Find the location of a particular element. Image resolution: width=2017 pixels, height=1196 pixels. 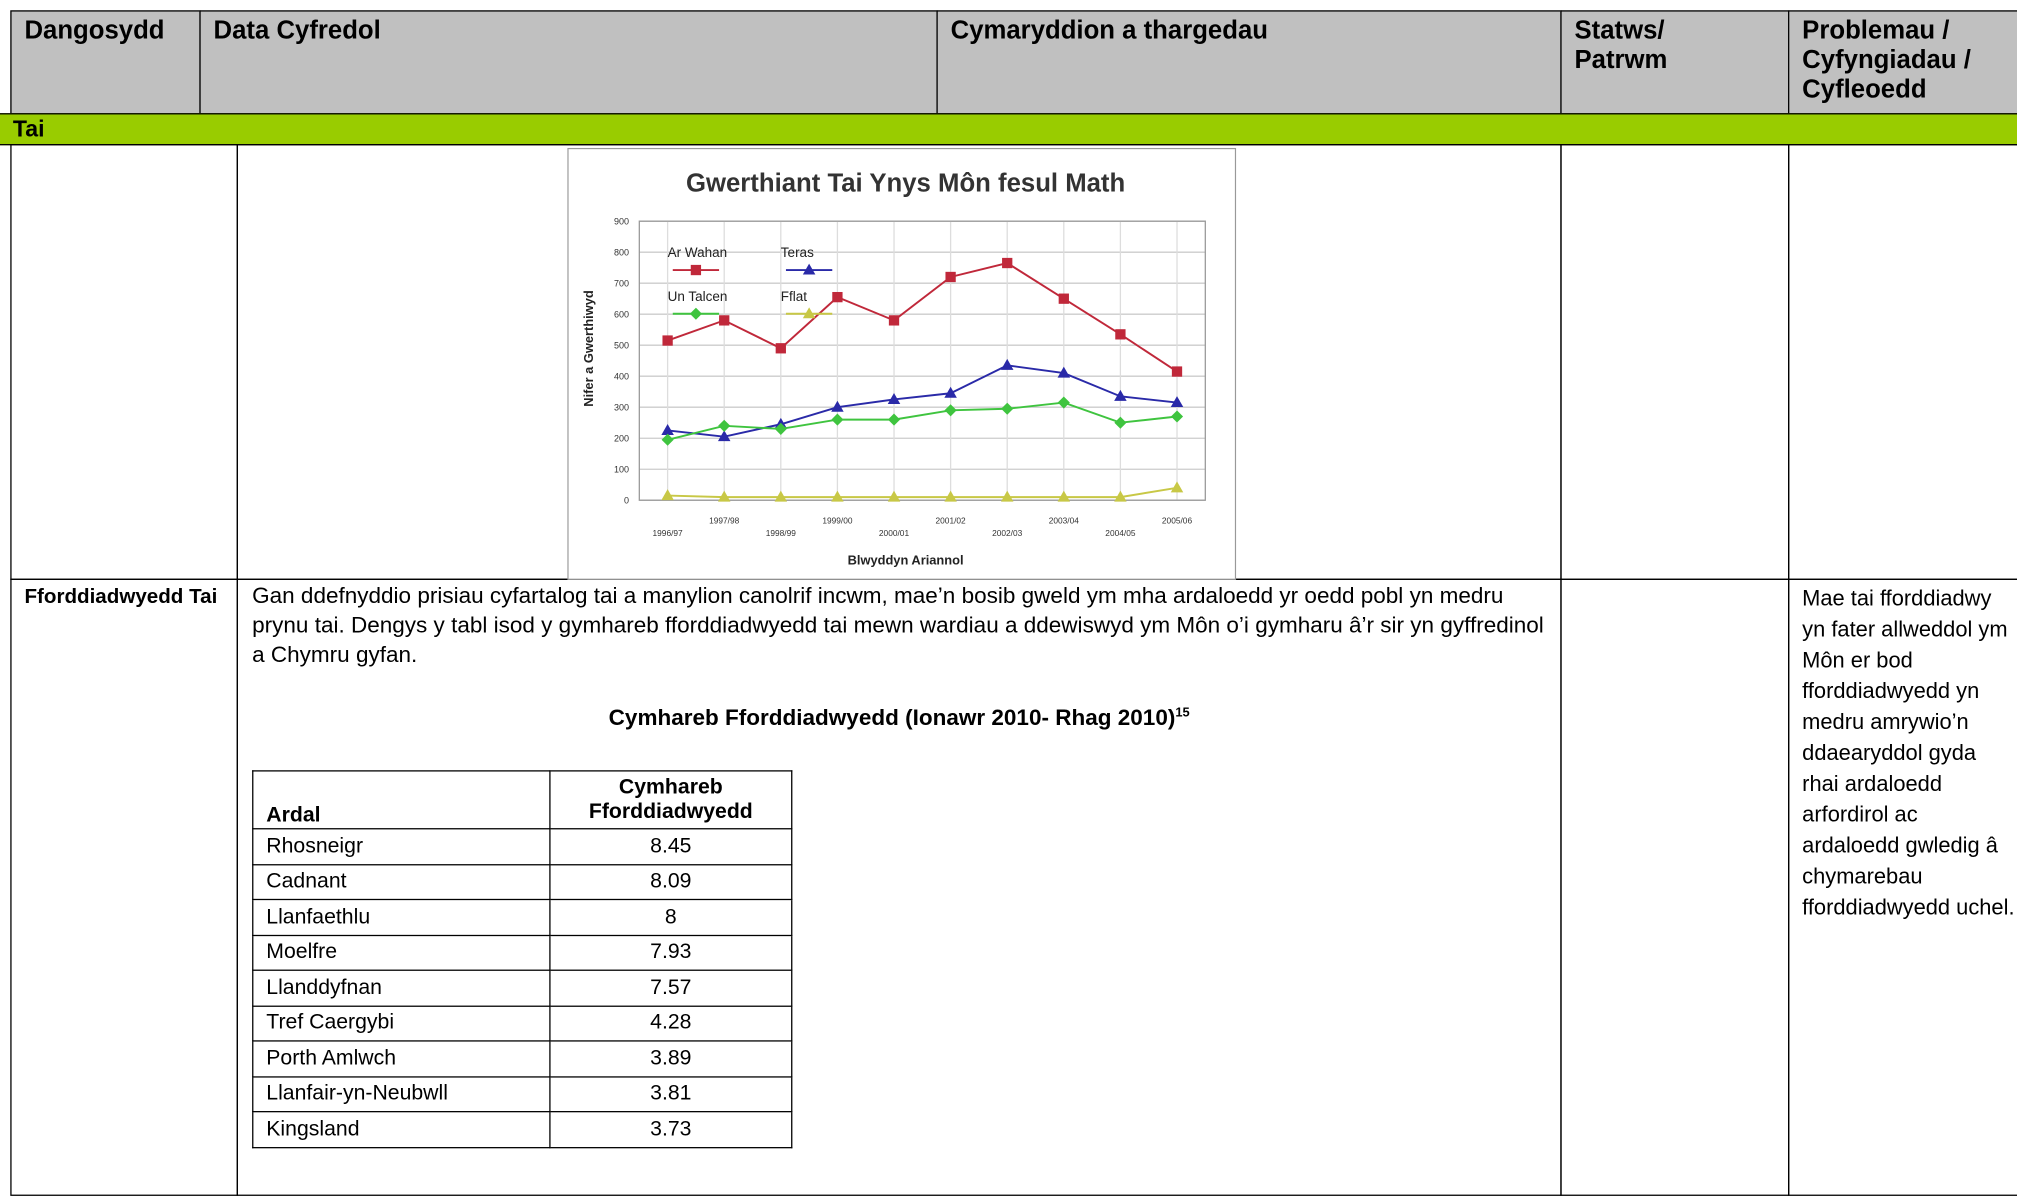

x-tick-label: 2001/02 is located at coordinates (951, 520).